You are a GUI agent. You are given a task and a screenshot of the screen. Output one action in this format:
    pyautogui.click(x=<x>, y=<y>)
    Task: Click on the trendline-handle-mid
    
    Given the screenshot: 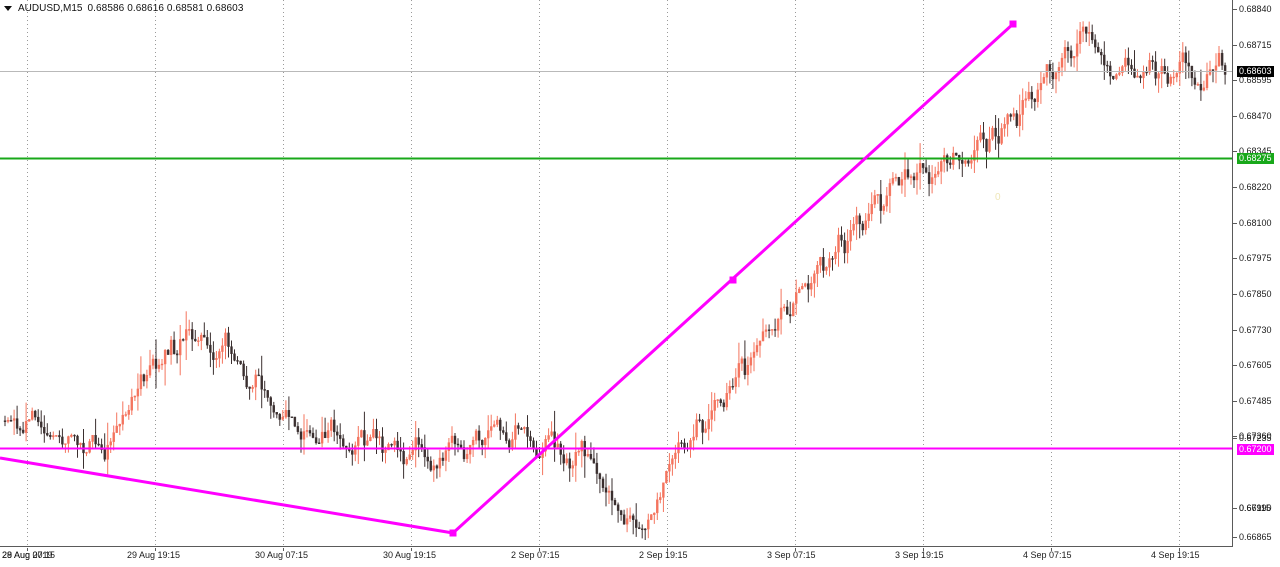 What is the action you would take?
    pyautogui.click(x=733, y=280)
    